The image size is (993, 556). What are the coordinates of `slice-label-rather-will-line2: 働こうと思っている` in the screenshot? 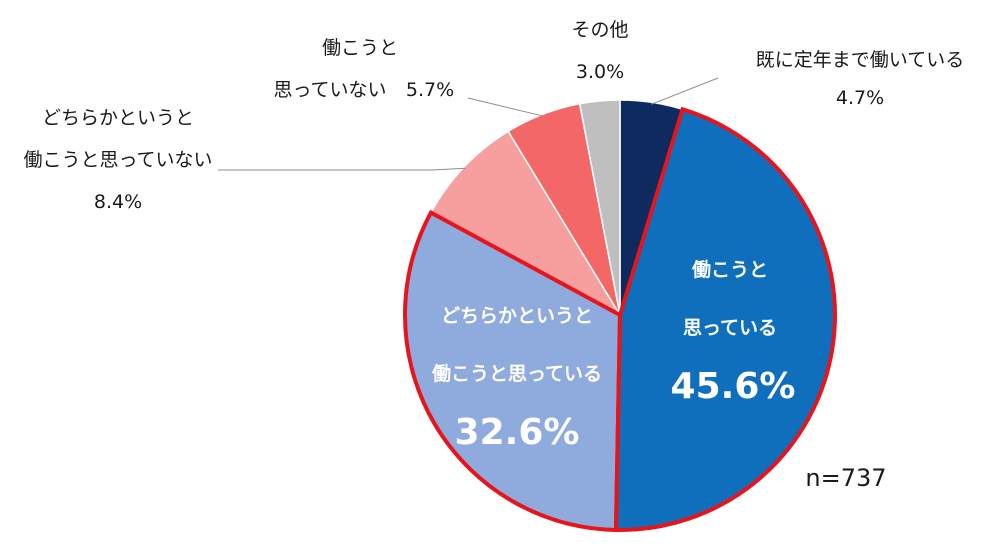 It's located at (516, 373).